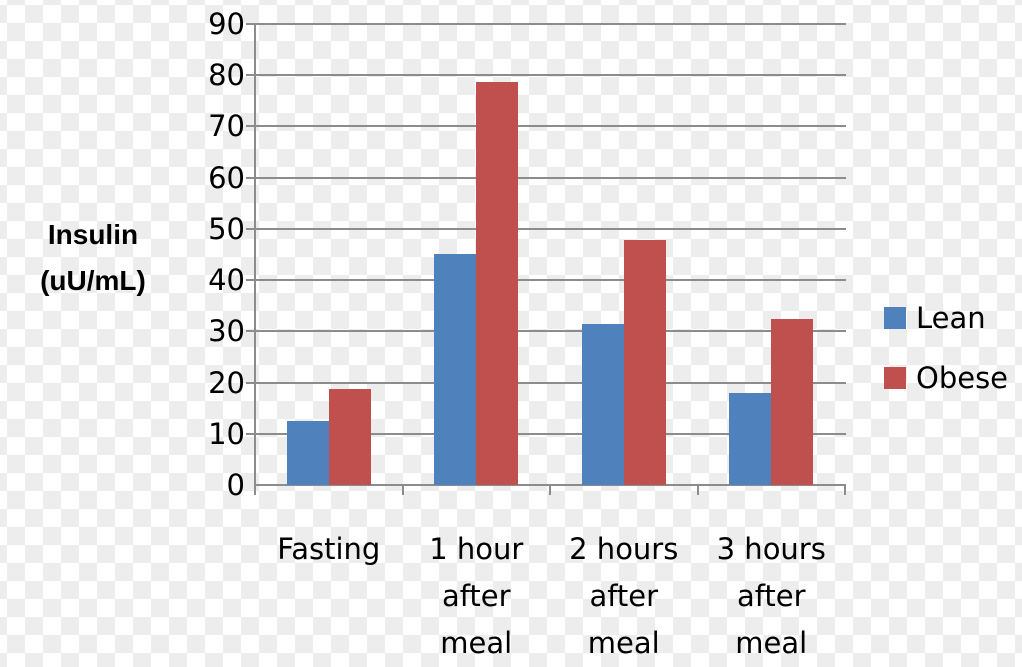 The width and height of the screenshot is (1022, 667). I want to click on y-axis-label-line-1: Insulin, so click(93, 234).